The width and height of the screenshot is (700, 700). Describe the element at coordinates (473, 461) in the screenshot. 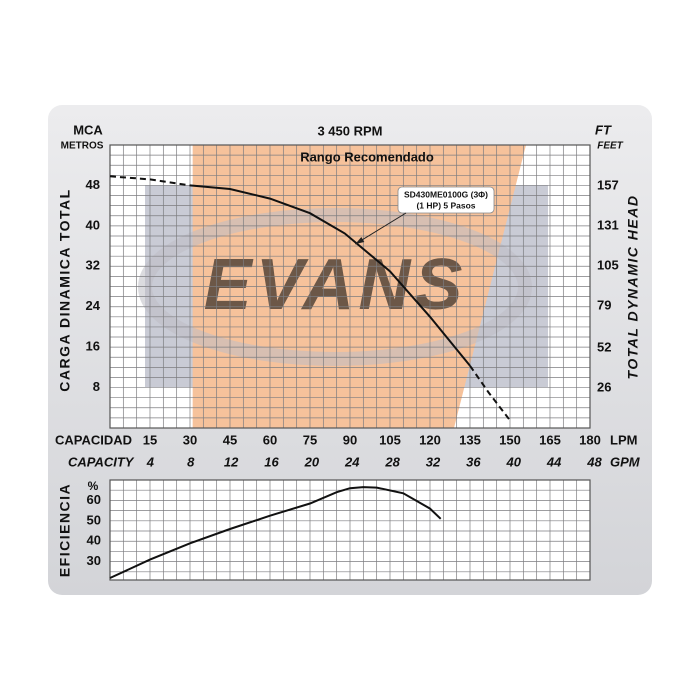

I see `x2-tick-label: 36` at that location.